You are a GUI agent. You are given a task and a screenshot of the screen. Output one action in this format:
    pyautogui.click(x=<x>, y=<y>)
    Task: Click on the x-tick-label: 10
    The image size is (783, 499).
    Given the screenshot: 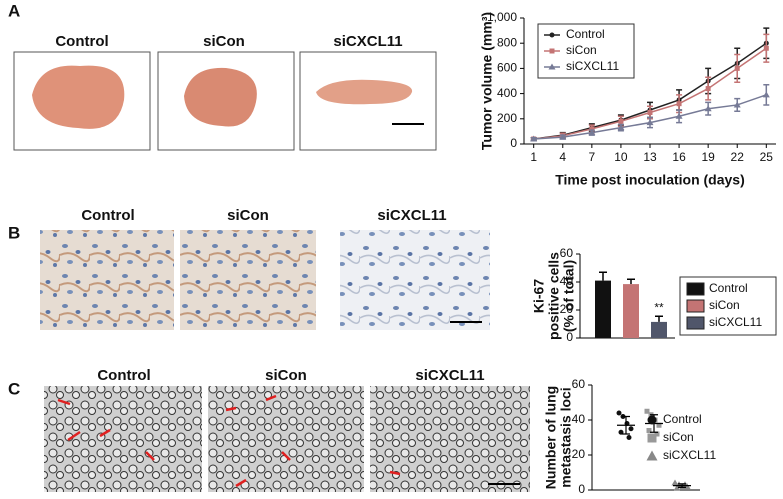 What is the action you would take?
    pyautogui.click(x=621, y=157)
    